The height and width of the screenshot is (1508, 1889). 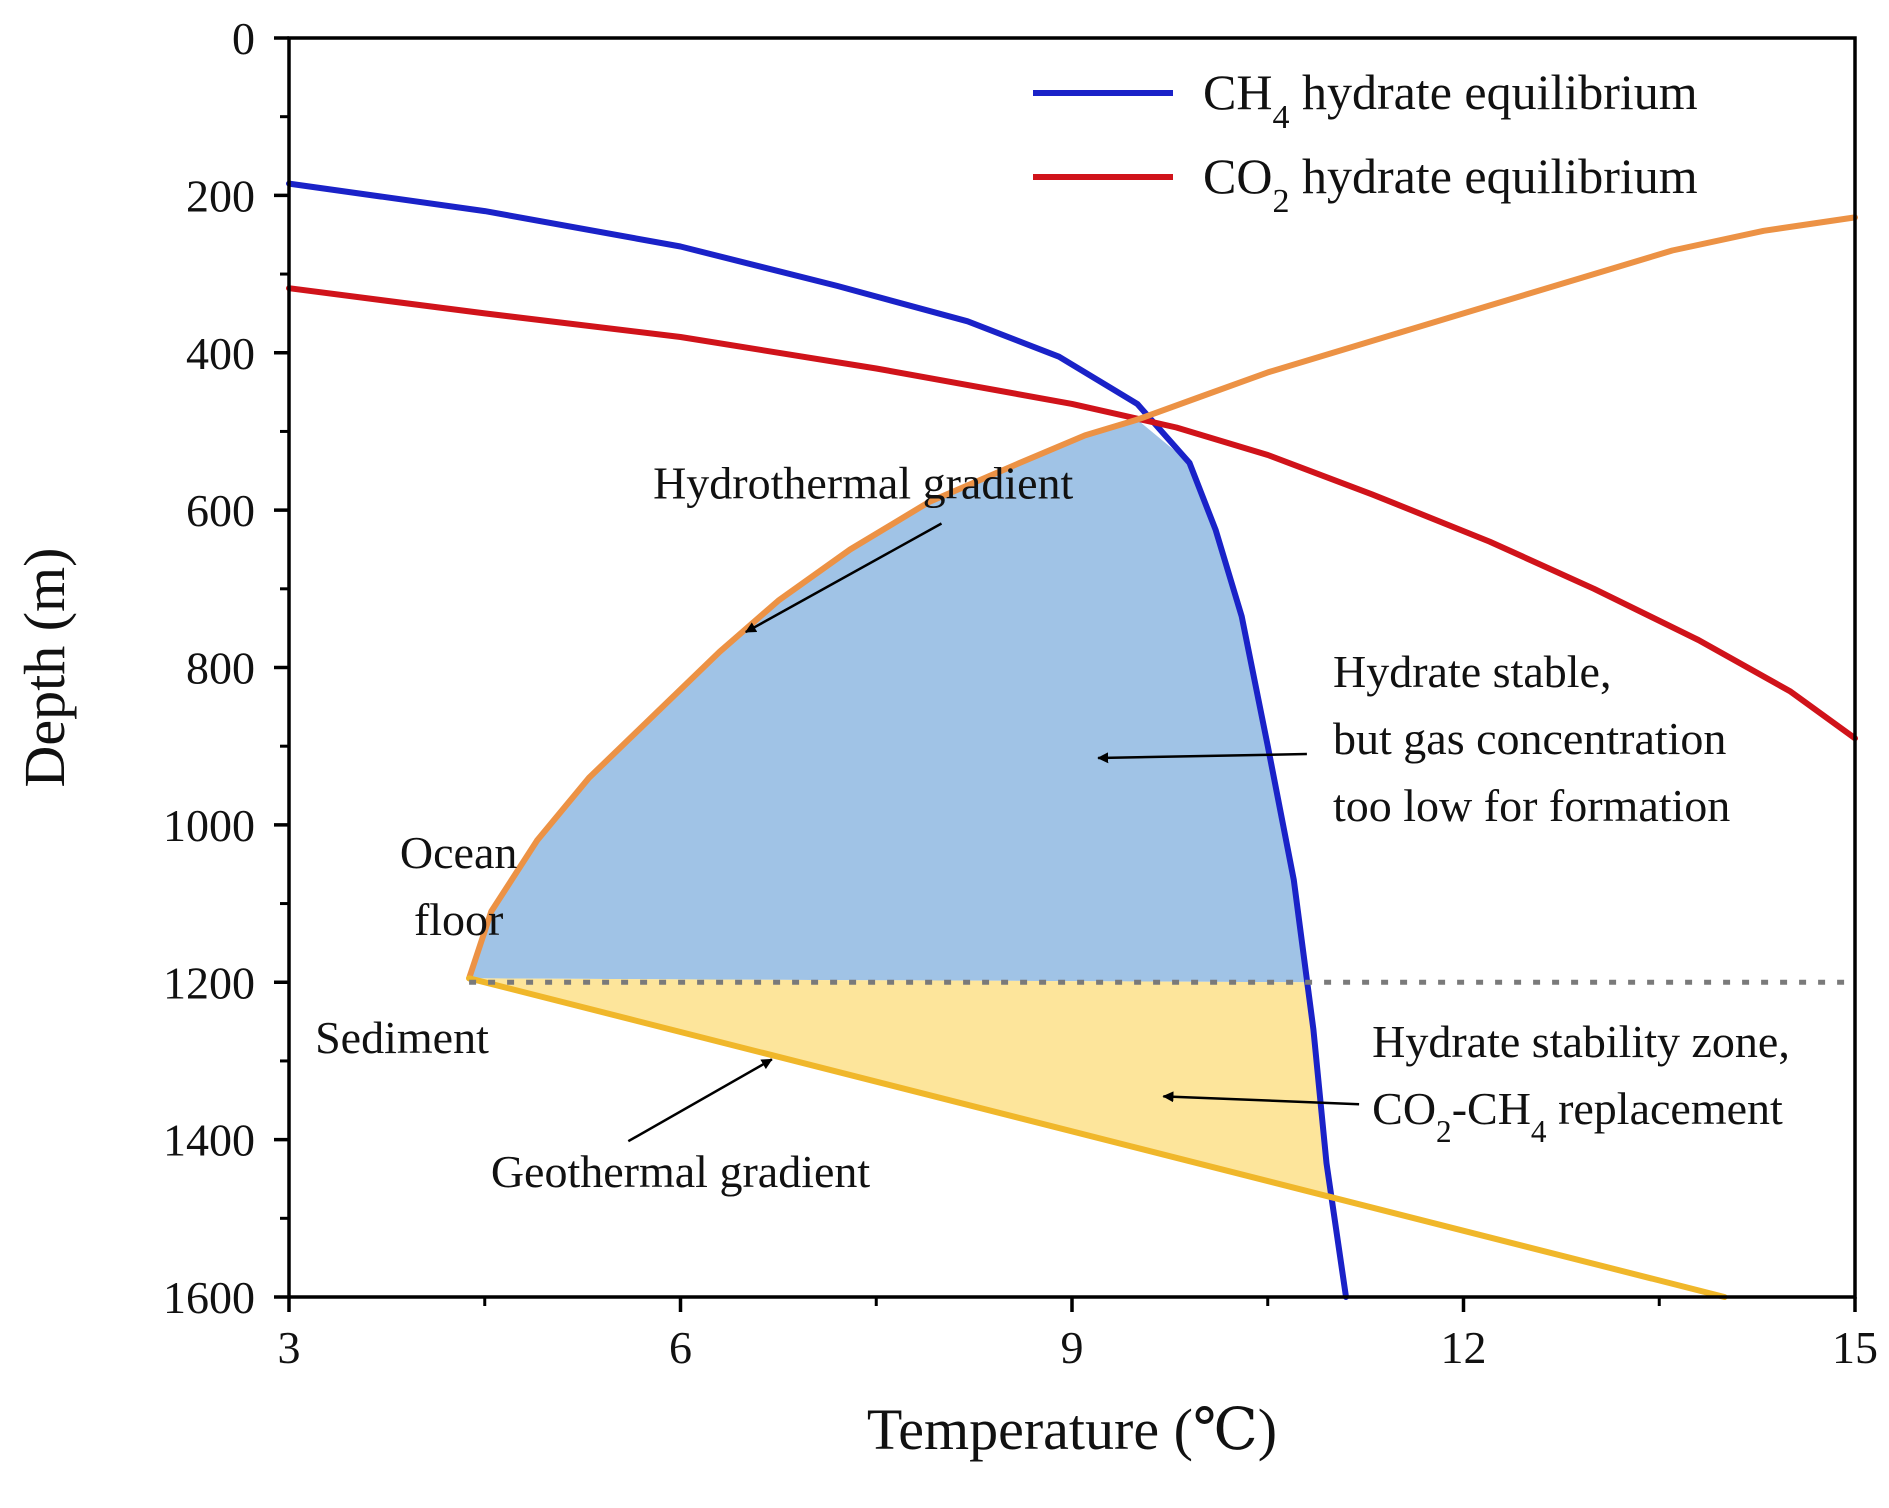 I want to click on x-tick-label: 3, so click(x=289, y=1347).